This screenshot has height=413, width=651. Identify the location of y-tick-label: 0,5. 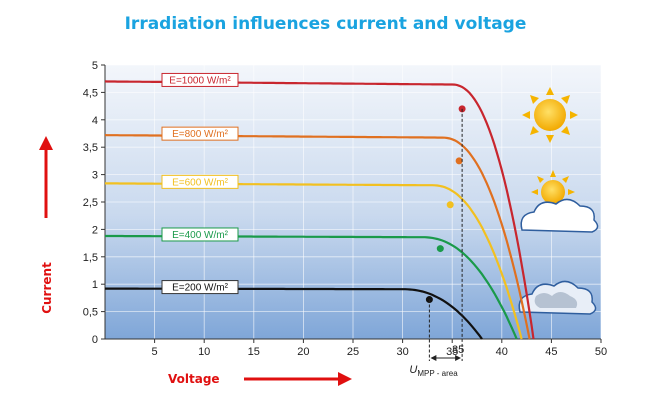
(90, 313).